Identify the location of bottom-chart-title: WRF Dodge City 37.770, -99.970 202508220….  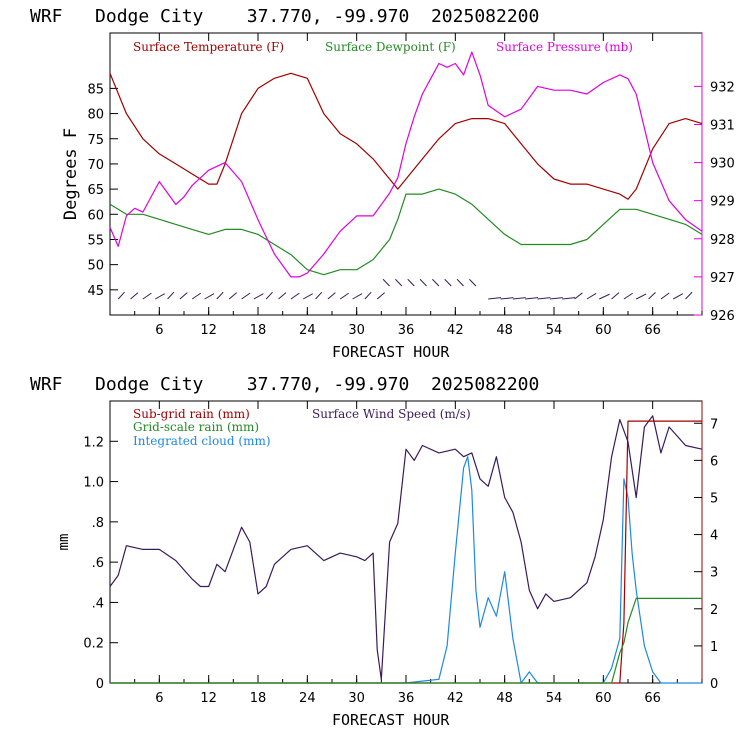
(284, 384).